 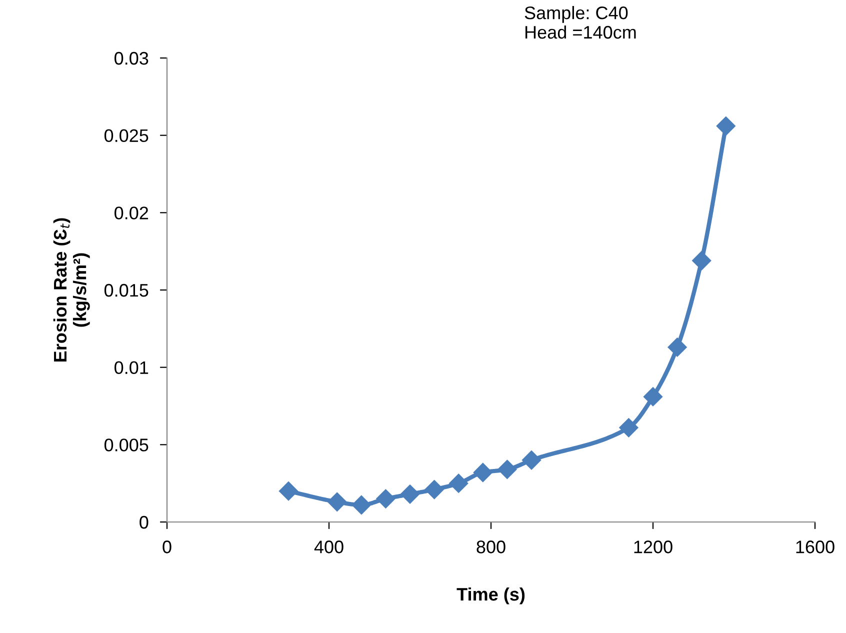 I want to click on y-tick-label: 0.025, so click(x=126, y=135).